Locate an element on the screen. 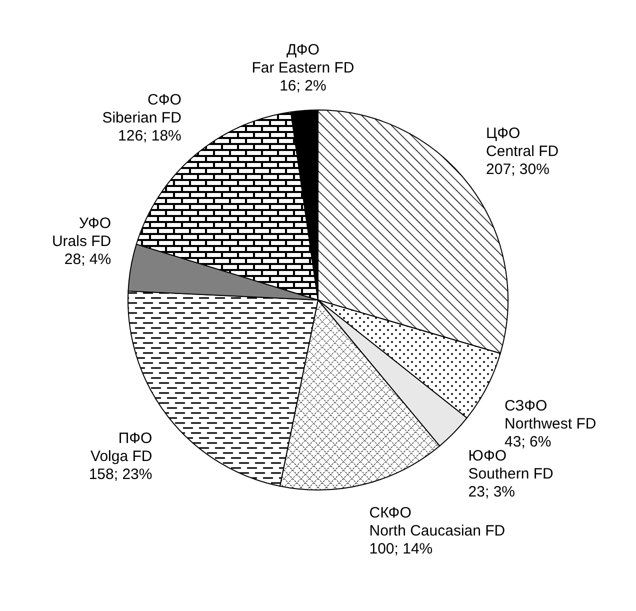 The height and width of the screenshot is (611, 636). slice-label: ДФО Far Eastern FD is located at coordinates (303, 59).